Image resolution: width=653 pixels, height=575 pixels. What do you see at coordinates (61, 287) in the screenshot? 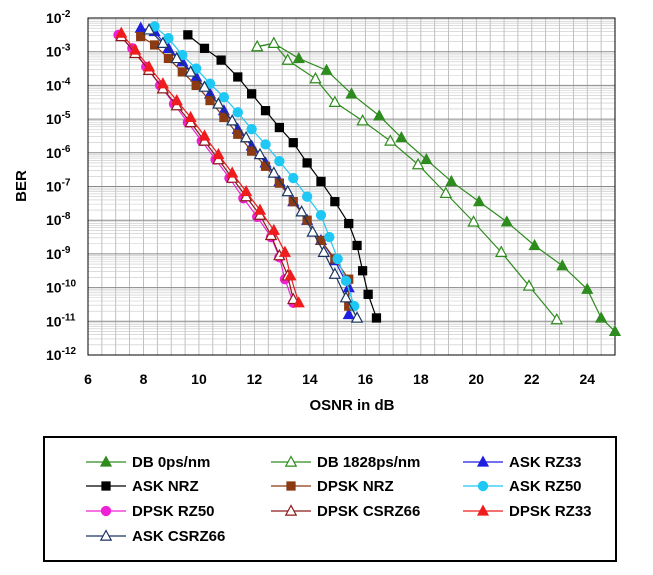
I see `y-tick-label: 10⁻¹⁰` at bounding box center [61, 287].